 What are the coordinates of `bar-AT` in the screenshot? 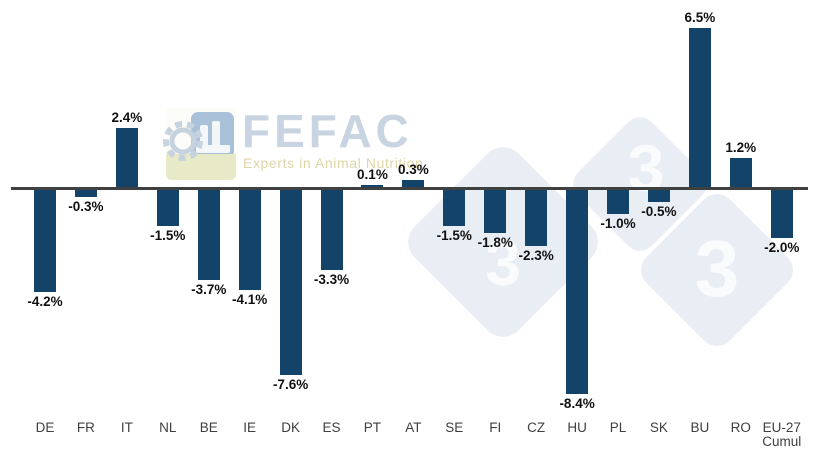 It's located at (413, 183).